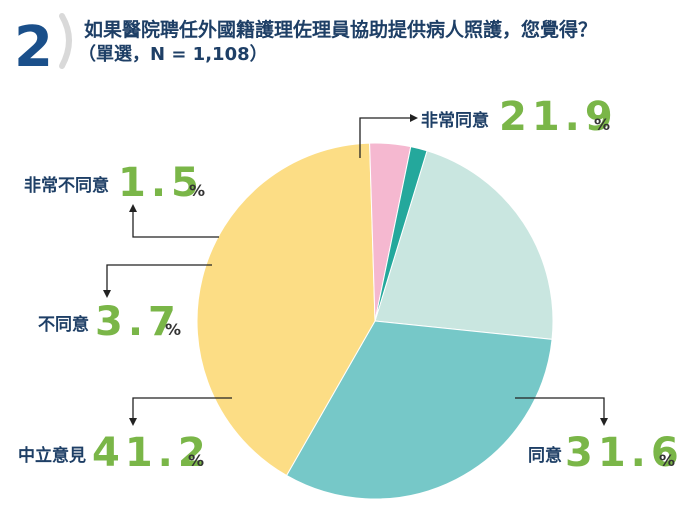 The width and height of the screenshot is (693, 509). Describe the element at coordinates (545, 455) in the screenshot. I see `slice-label-agree: 同意` at that location.